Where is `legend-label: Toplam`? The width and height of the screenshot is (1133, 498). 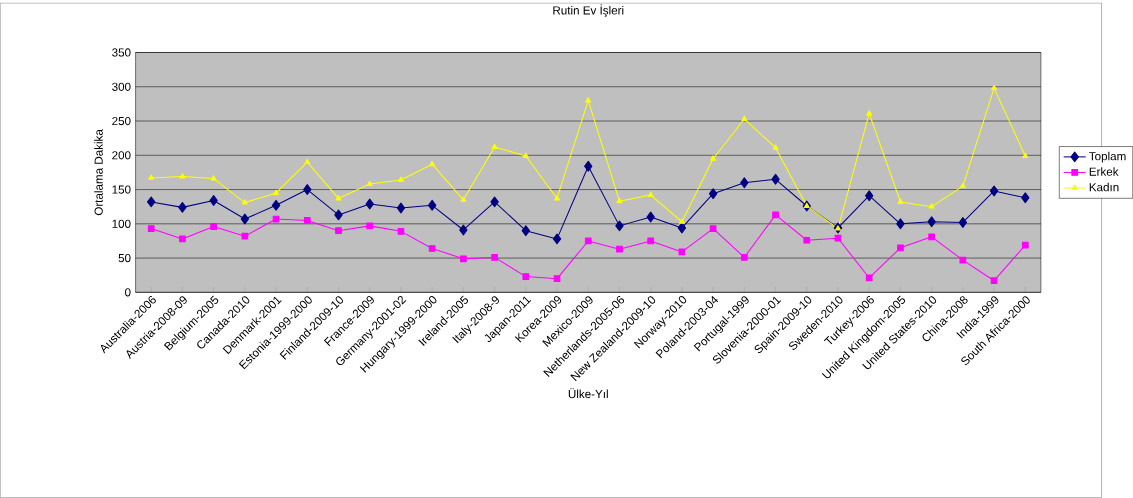
legend-label: Toplam is located at coordinates (1107, 157).